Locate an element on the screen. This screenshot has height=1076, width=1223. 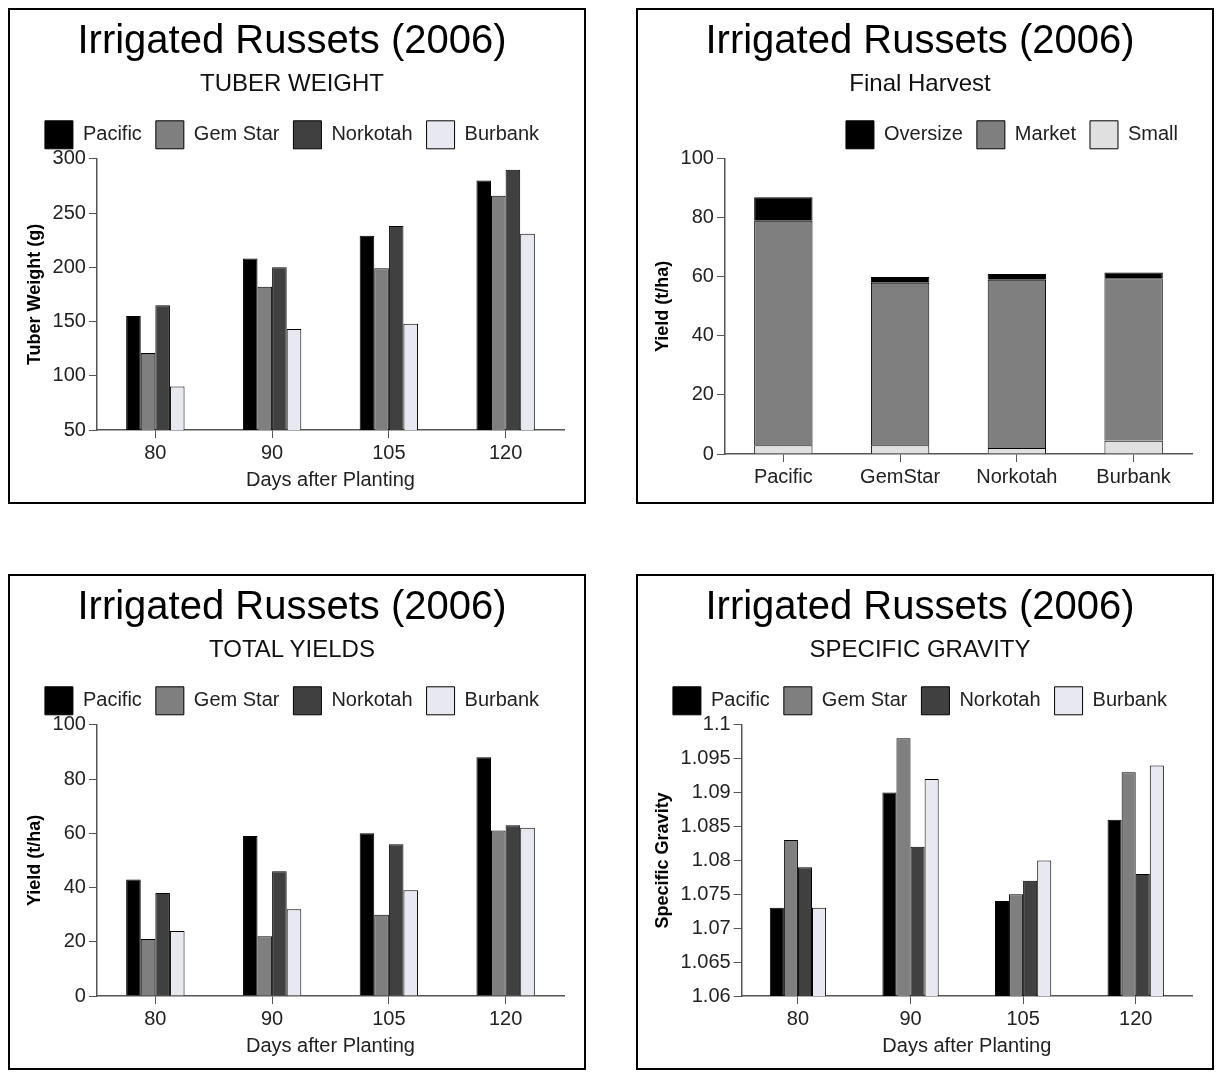
y-tick-label: 1.08 is located at coordinates (711, 858).